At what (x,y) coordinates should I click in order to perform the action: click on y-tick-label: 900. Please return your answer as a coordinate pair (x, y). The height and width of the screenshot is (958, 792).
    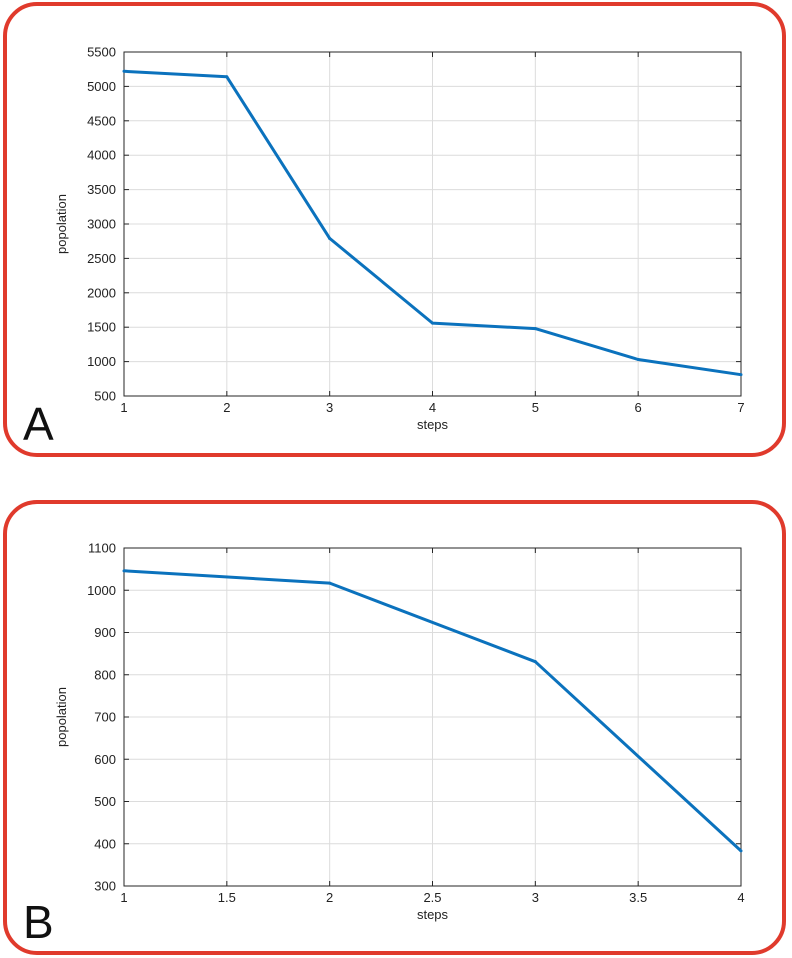
    Looking at the image, I should click on (105, 632).